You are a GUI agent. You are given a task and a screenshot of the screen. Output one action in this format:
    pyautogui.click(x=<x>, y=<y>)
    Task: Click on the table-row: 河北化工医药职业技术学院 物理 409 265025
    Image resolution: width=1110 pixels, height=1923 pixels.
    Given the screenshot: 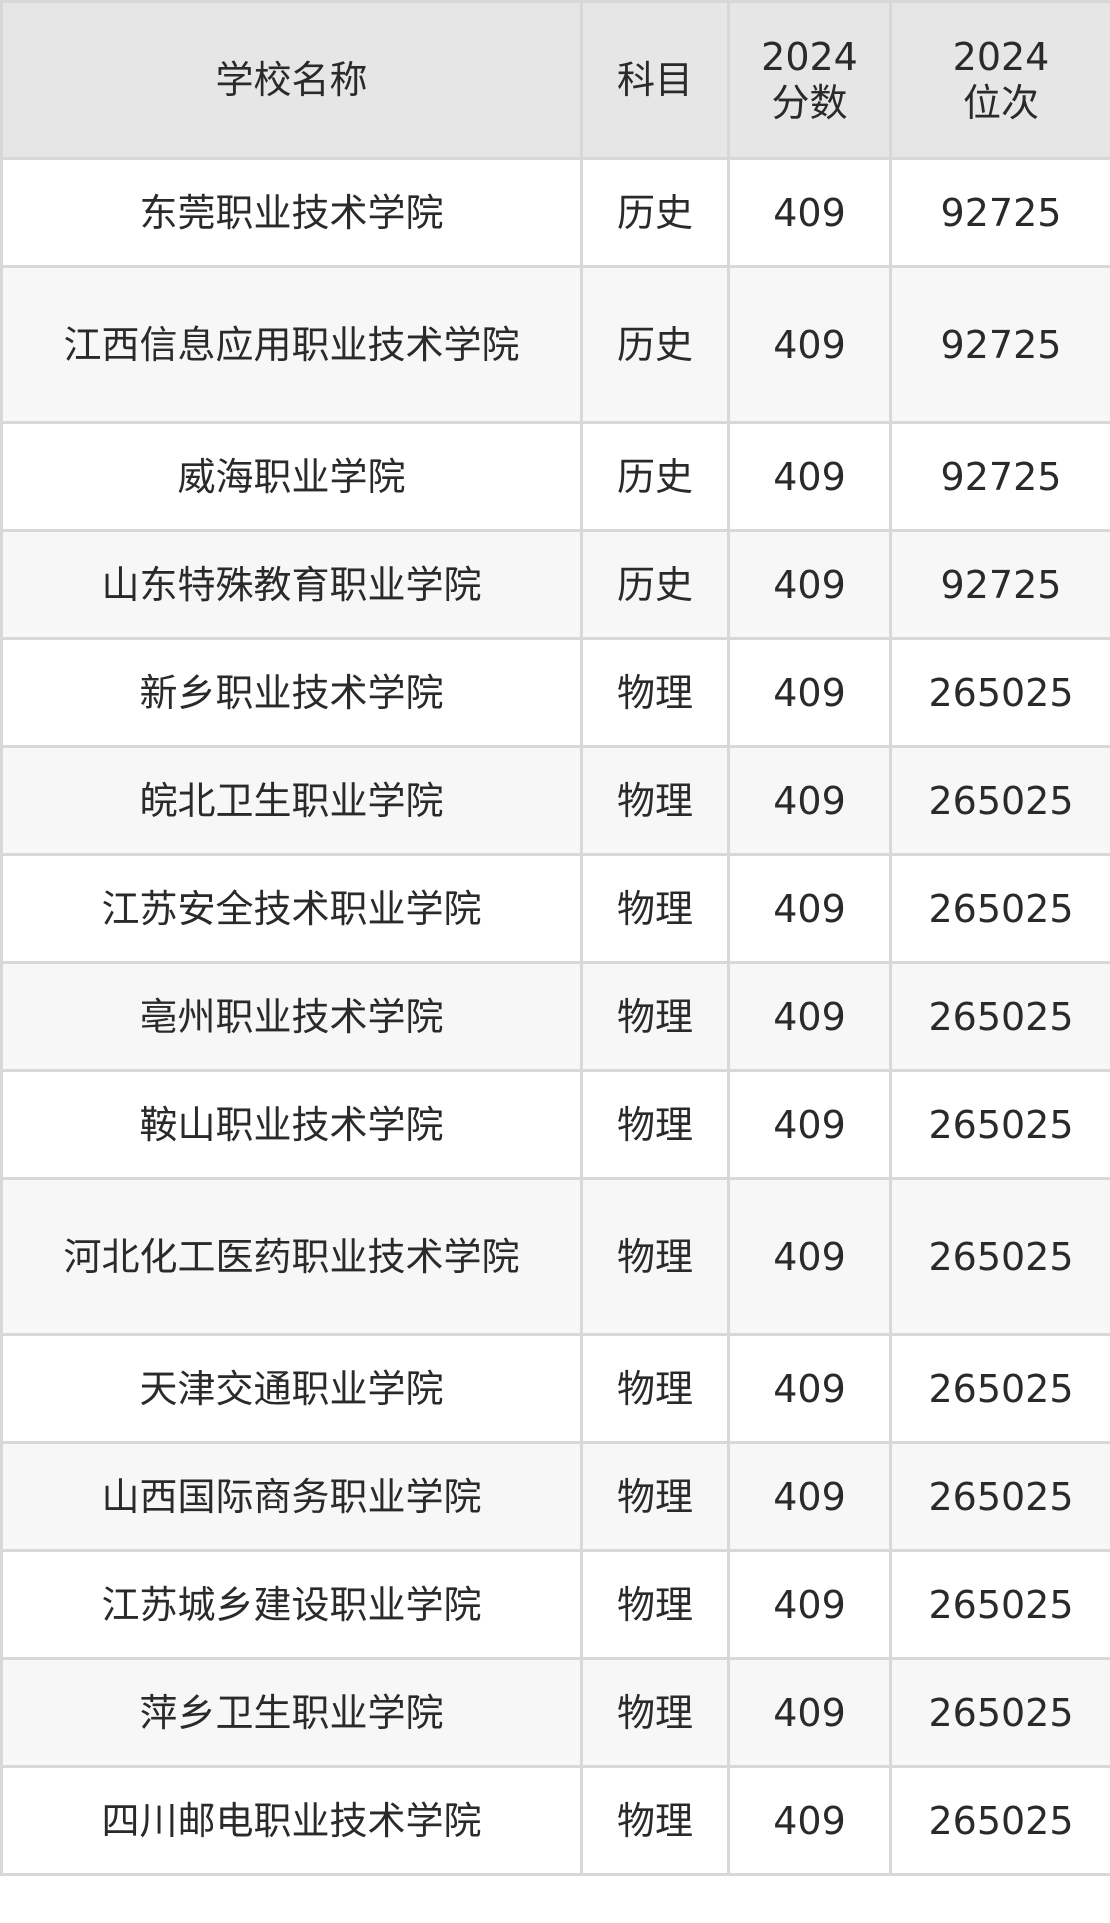 What is the action you would take?
    pyautogui.click(x=555, y=1256)
    